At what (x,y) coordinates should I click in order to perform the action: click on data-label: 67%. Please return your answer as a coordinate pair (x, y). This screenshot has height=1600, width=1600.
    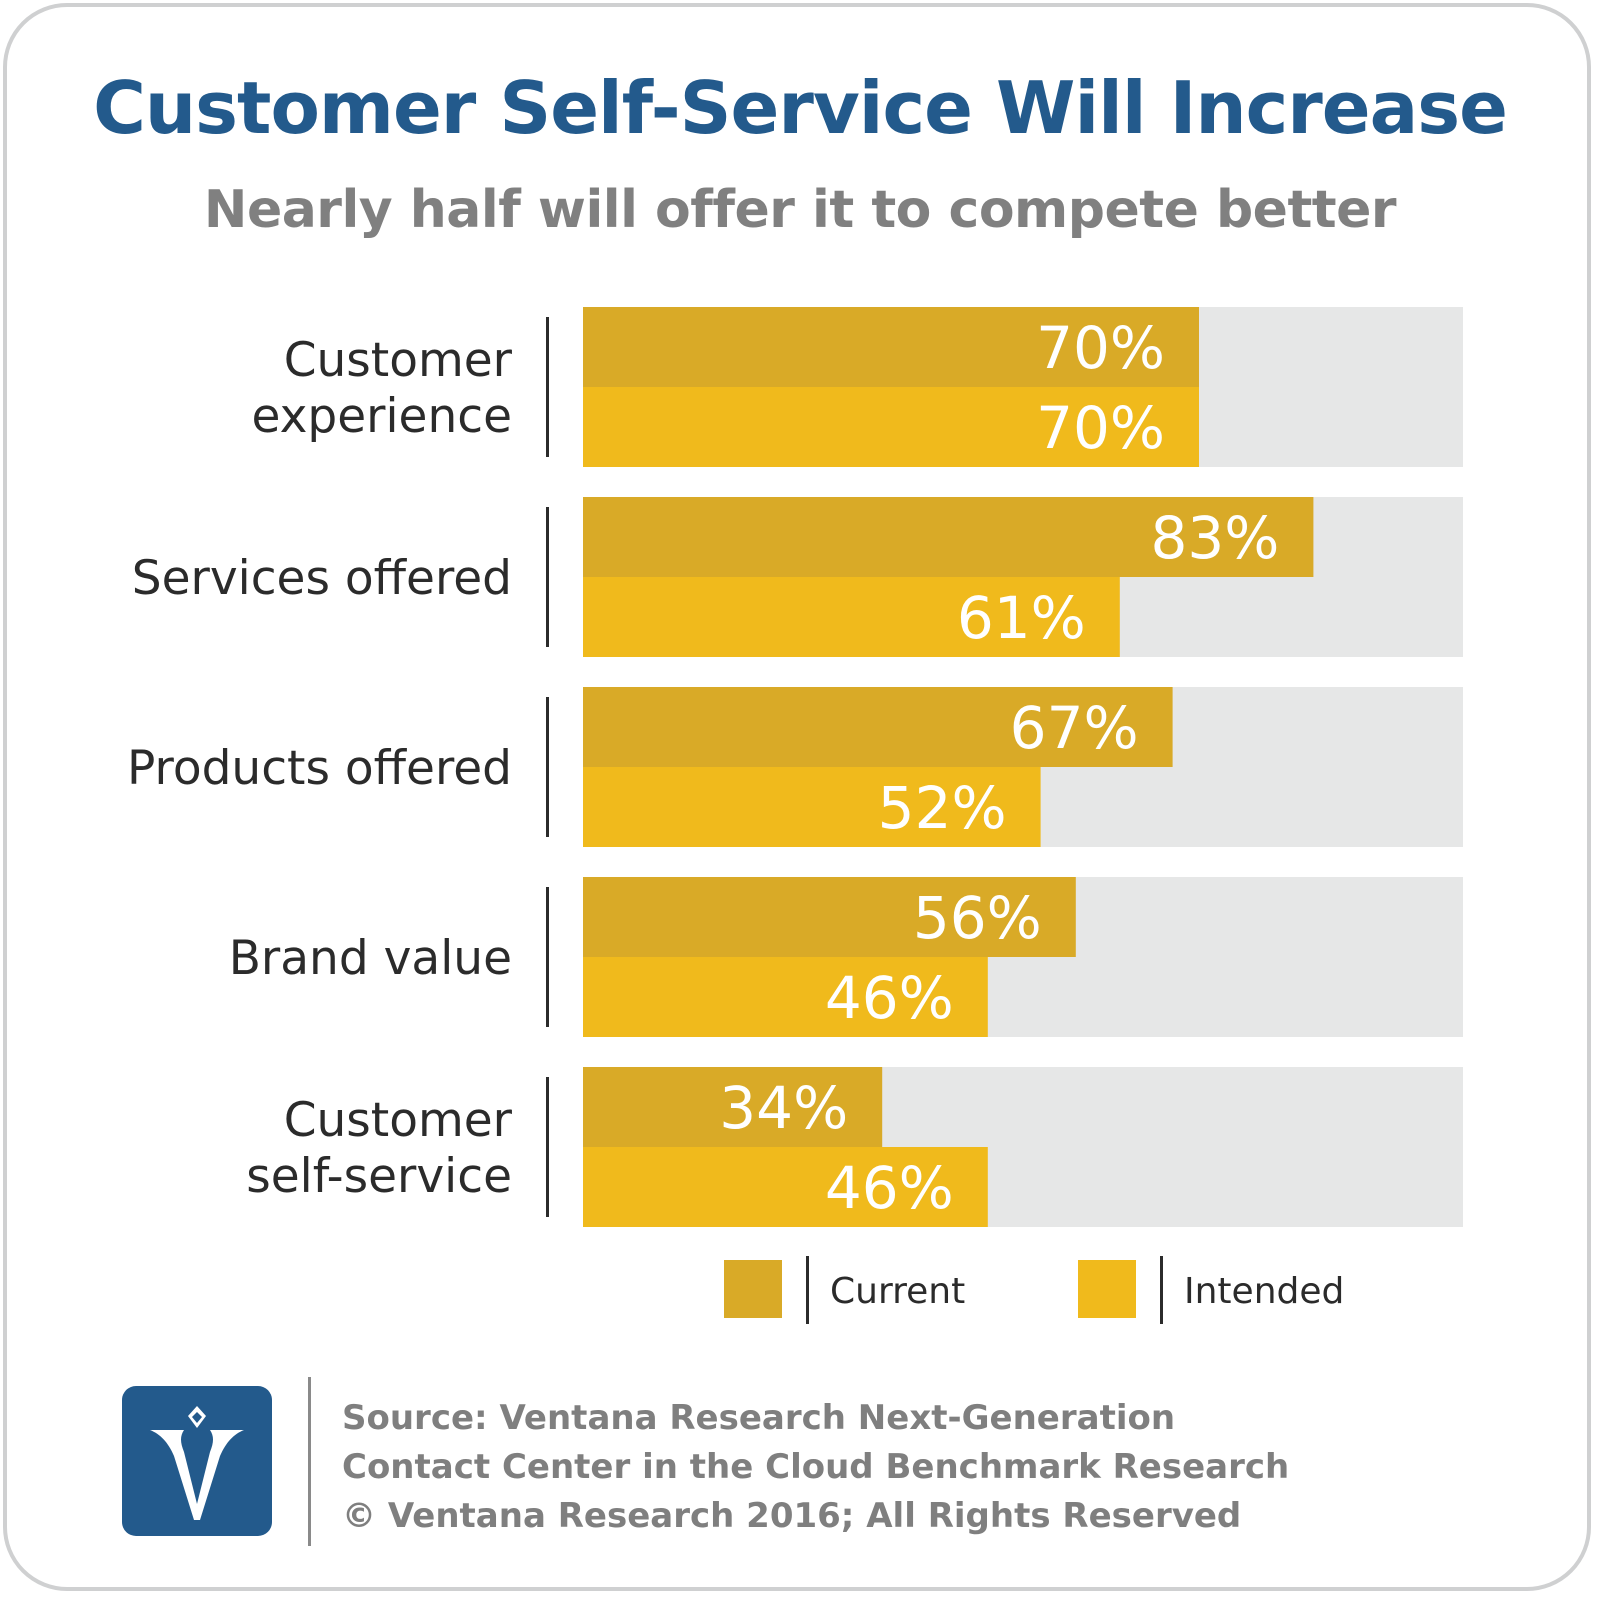
    Looking at the image, I should click on (1074, 728).